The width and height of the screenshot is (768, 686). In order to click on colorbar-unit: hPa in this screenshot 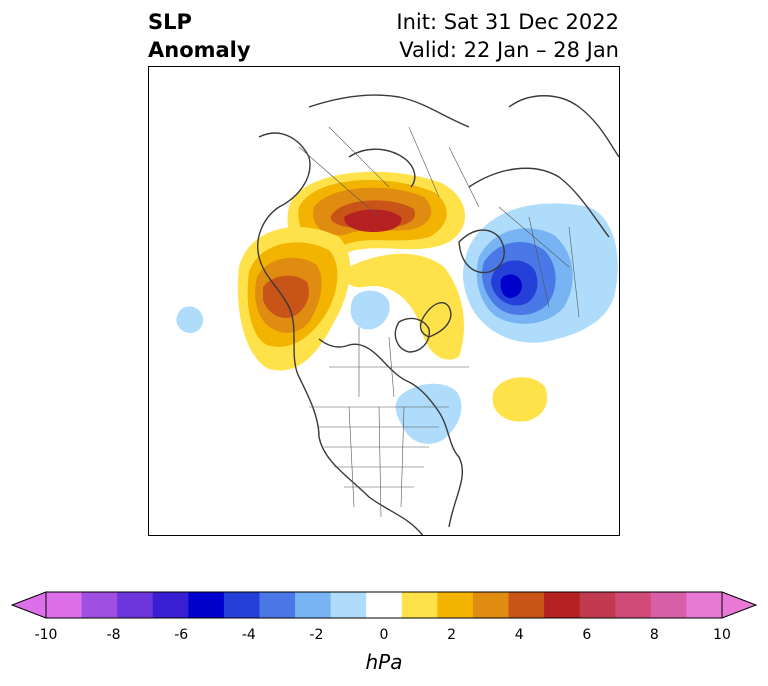, I will do `click(384, 662)`.